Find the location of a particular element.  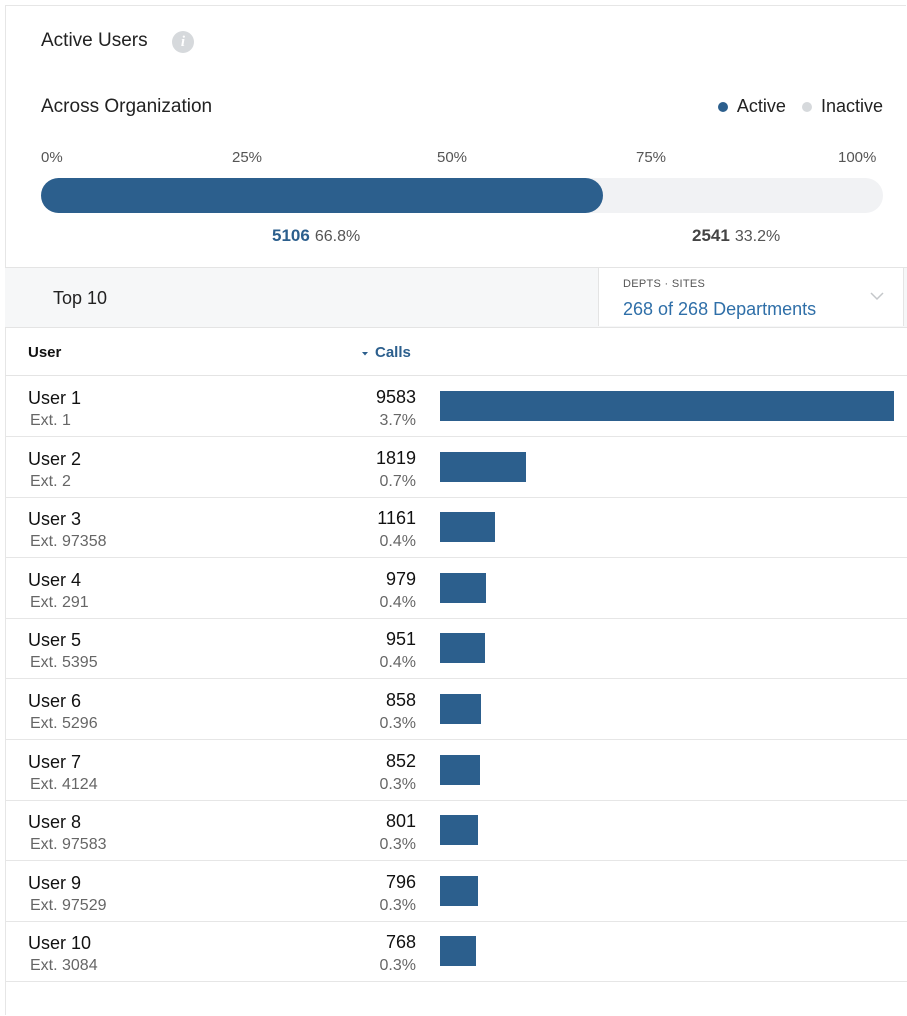

call-count: 796 is located at coordinates (400, 881).